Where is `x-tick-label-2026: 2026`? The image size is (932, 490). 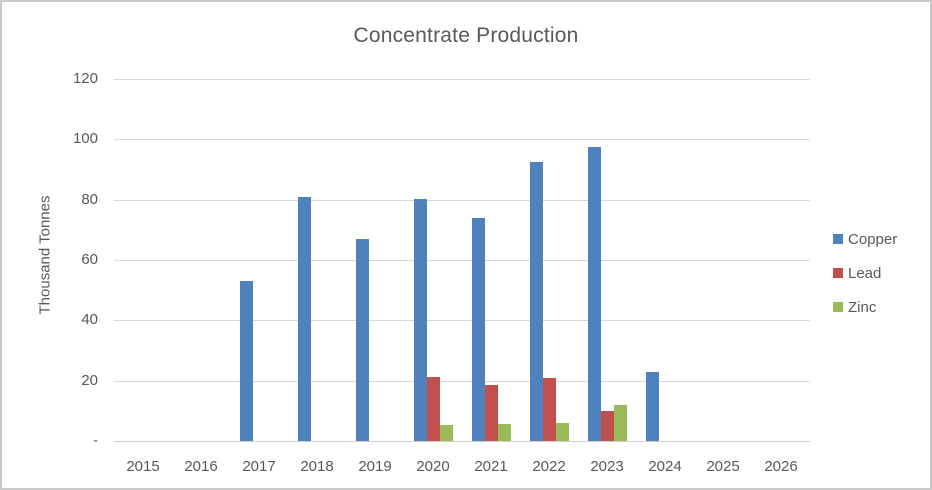 x-tick-label-2026: 2026 is located at coordinates (781, 466).